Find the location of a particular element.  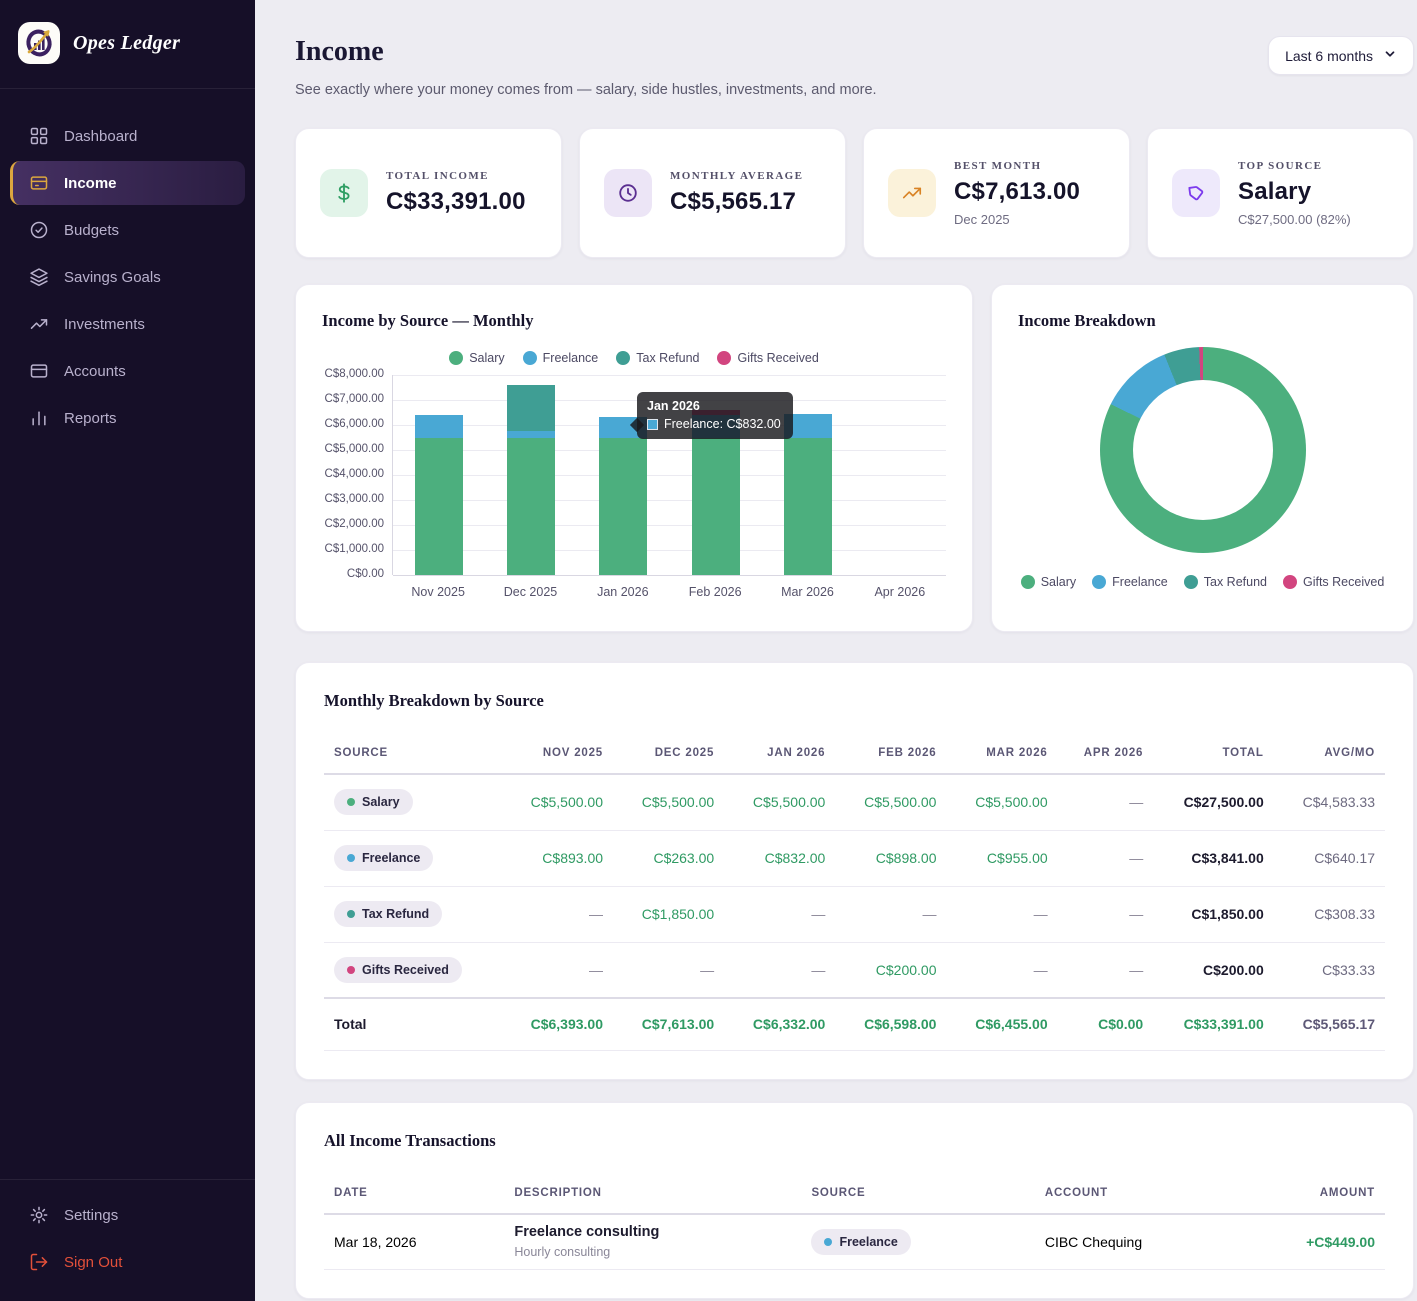

stacked-bar-dec-2025 is located at coordinates (531, 479).